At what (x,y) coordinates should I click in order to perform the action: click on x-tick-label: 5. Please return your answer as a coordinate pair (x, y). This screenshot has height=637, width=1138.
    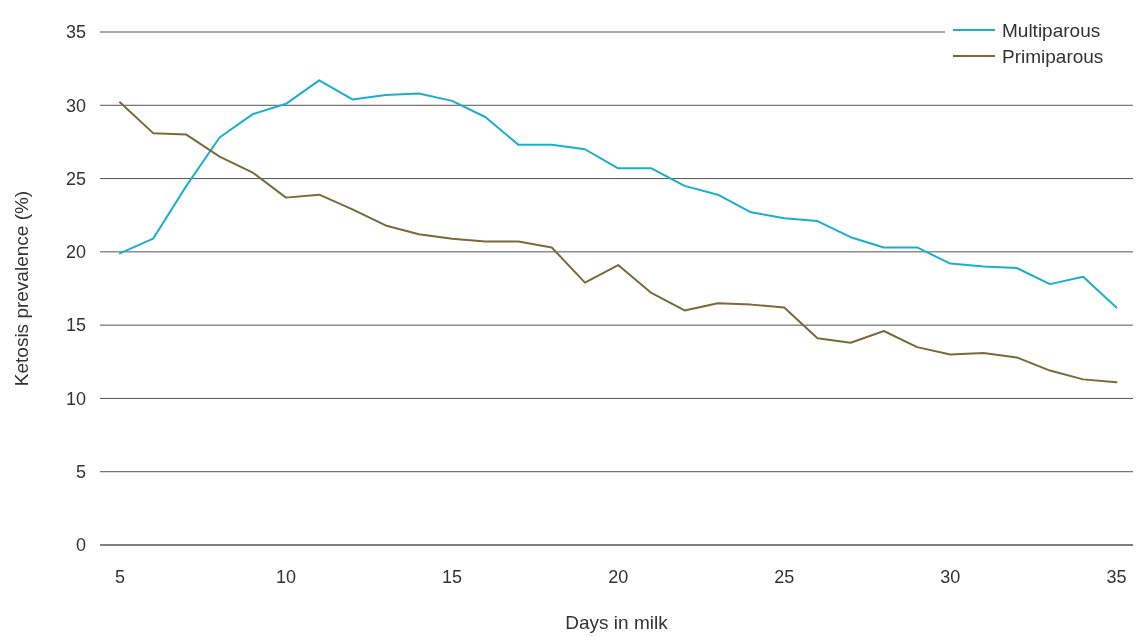
    Looking at the image, I should click on (119, 577).